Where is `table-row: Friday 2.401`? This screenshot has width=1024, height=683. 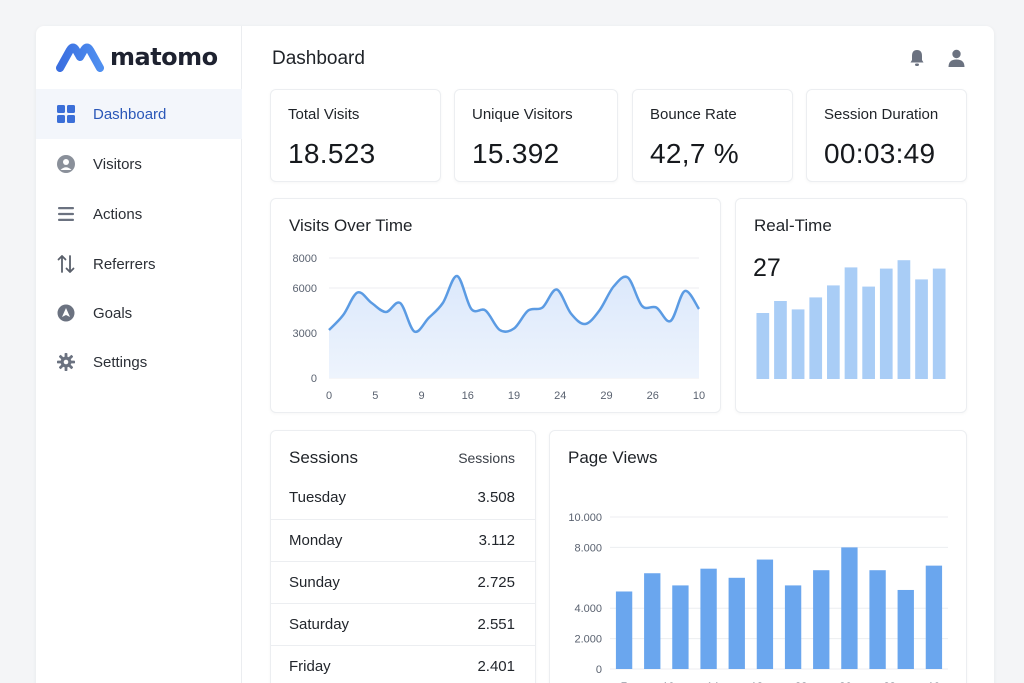
table-row: Friday 2.401 is located at coordinates (403, 664).